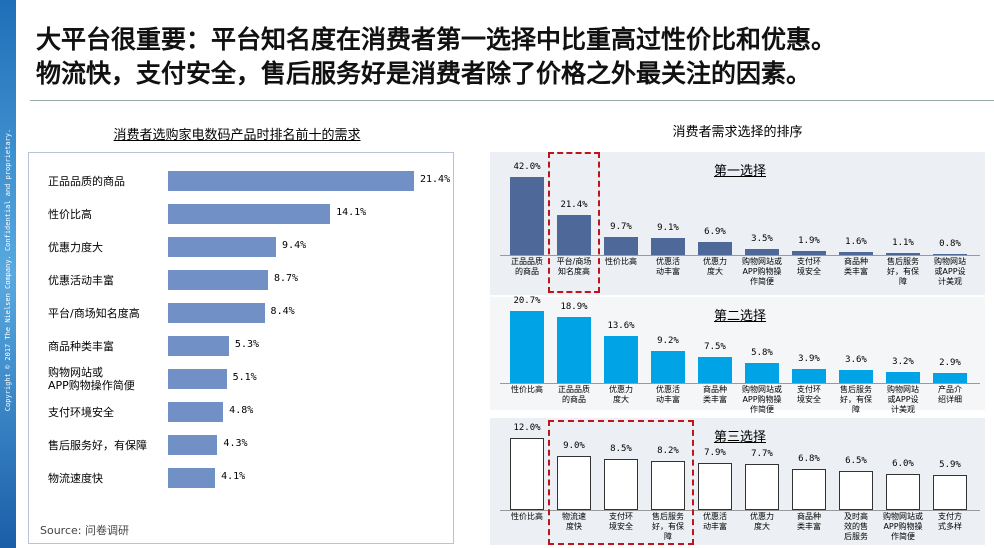  What do you see at coordinates (574, 266) in the screenshot?
I see `category-label: 平台/商场 知名度高` at bounding box center [574, 266].